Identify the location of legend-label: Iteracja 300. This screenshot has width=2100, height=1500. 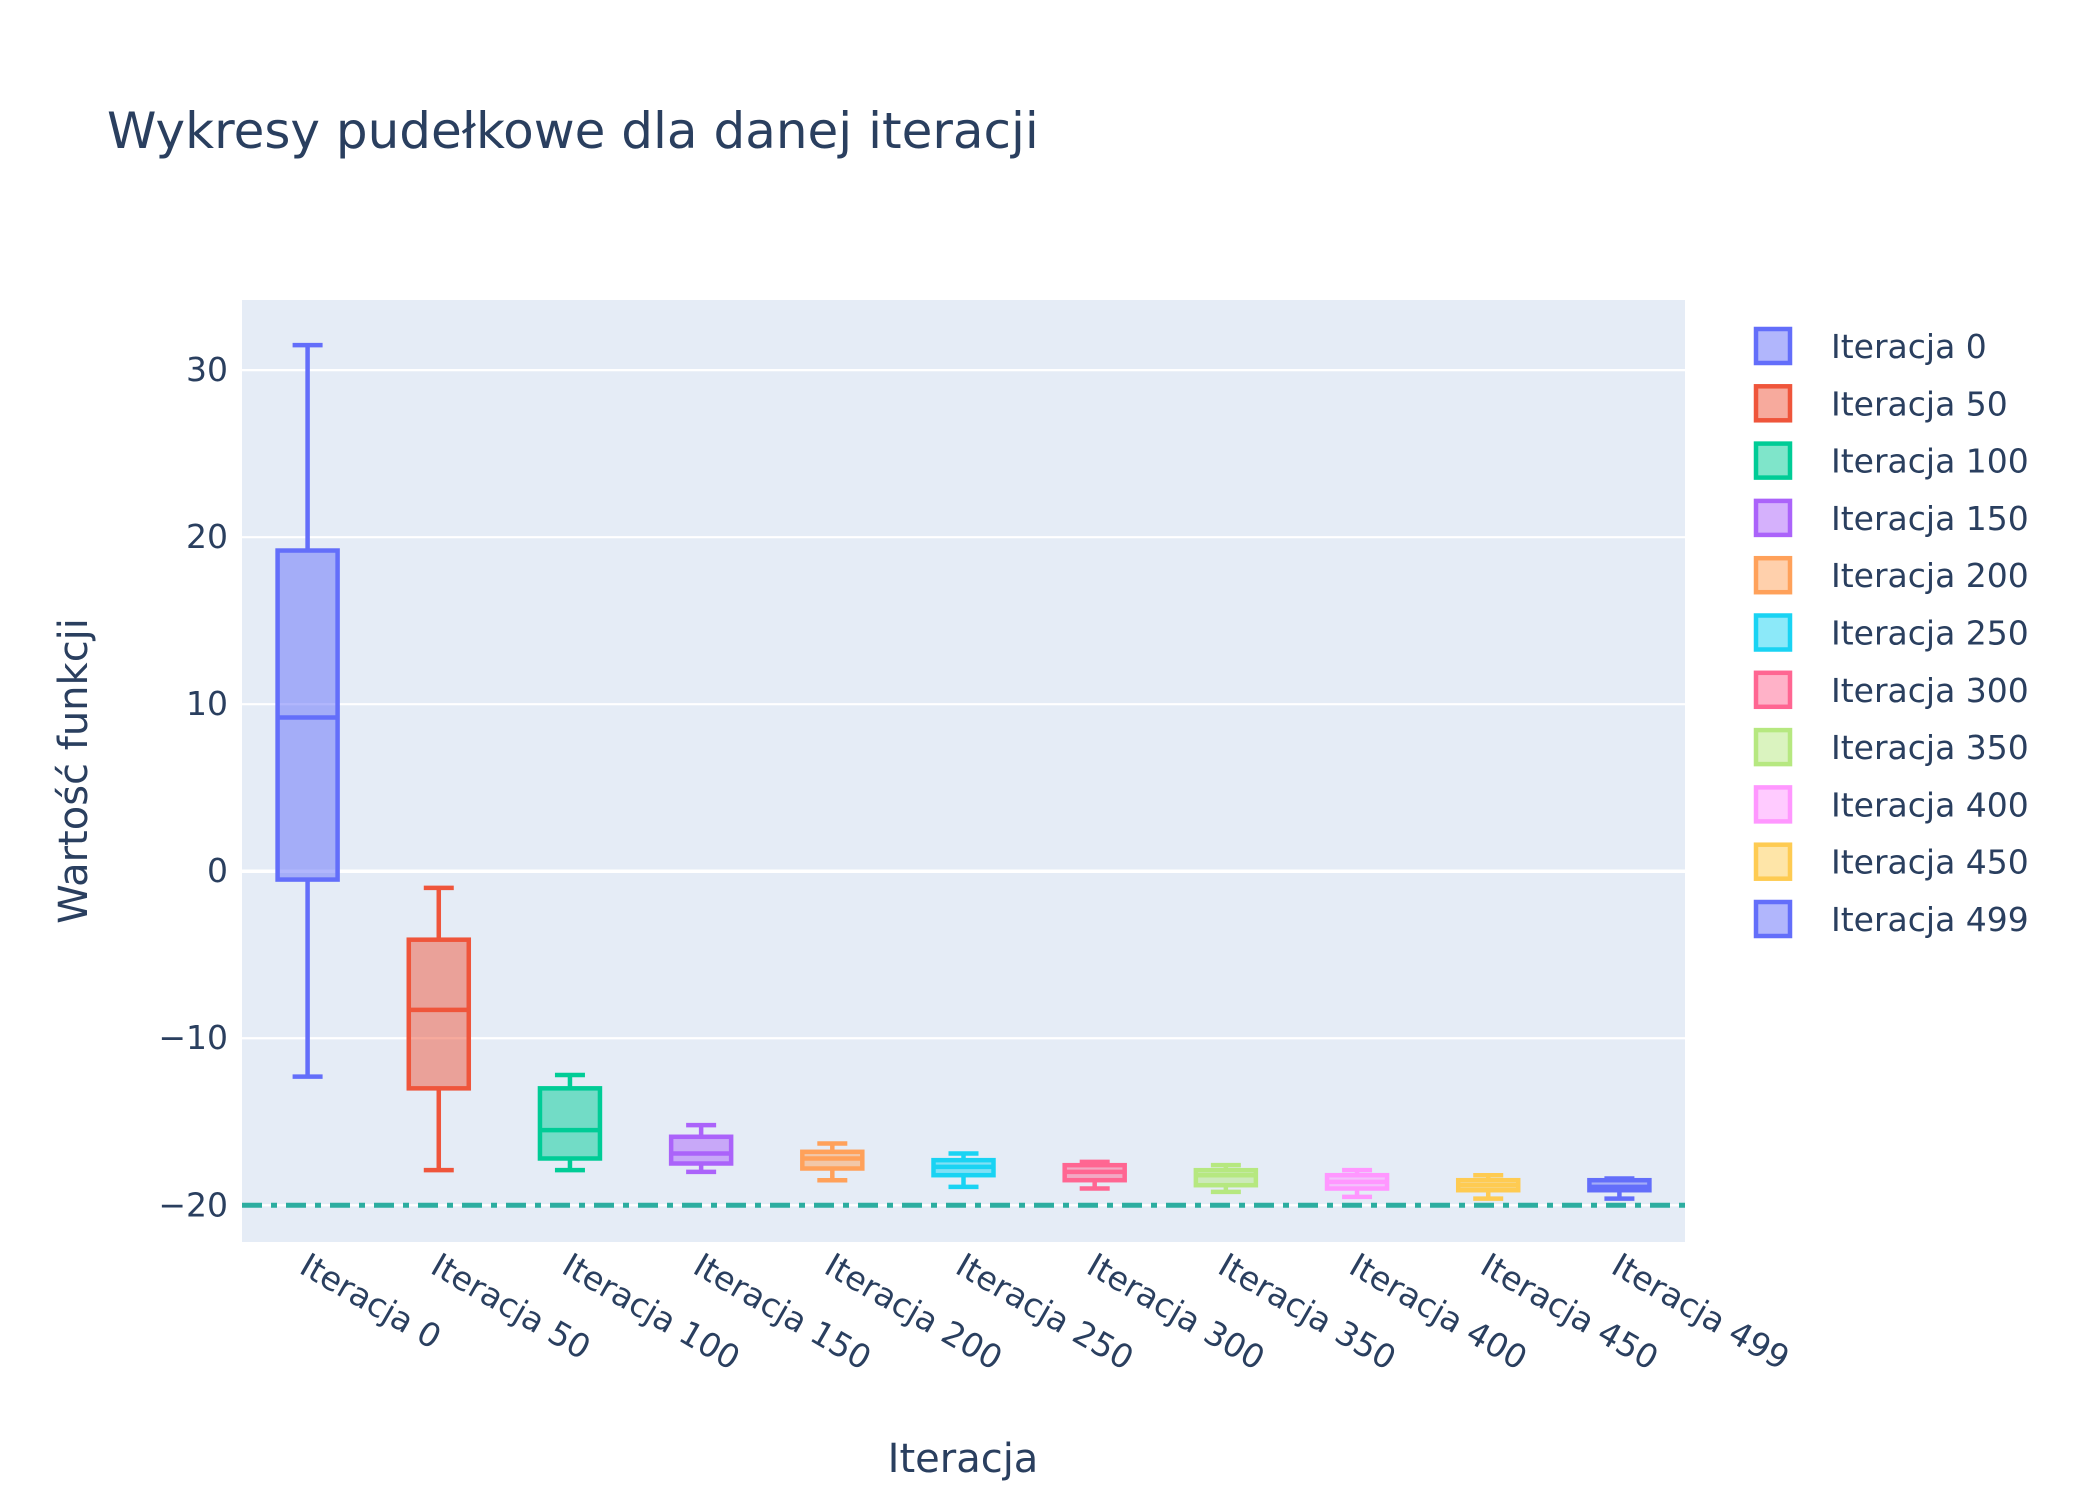
(1930, 690).